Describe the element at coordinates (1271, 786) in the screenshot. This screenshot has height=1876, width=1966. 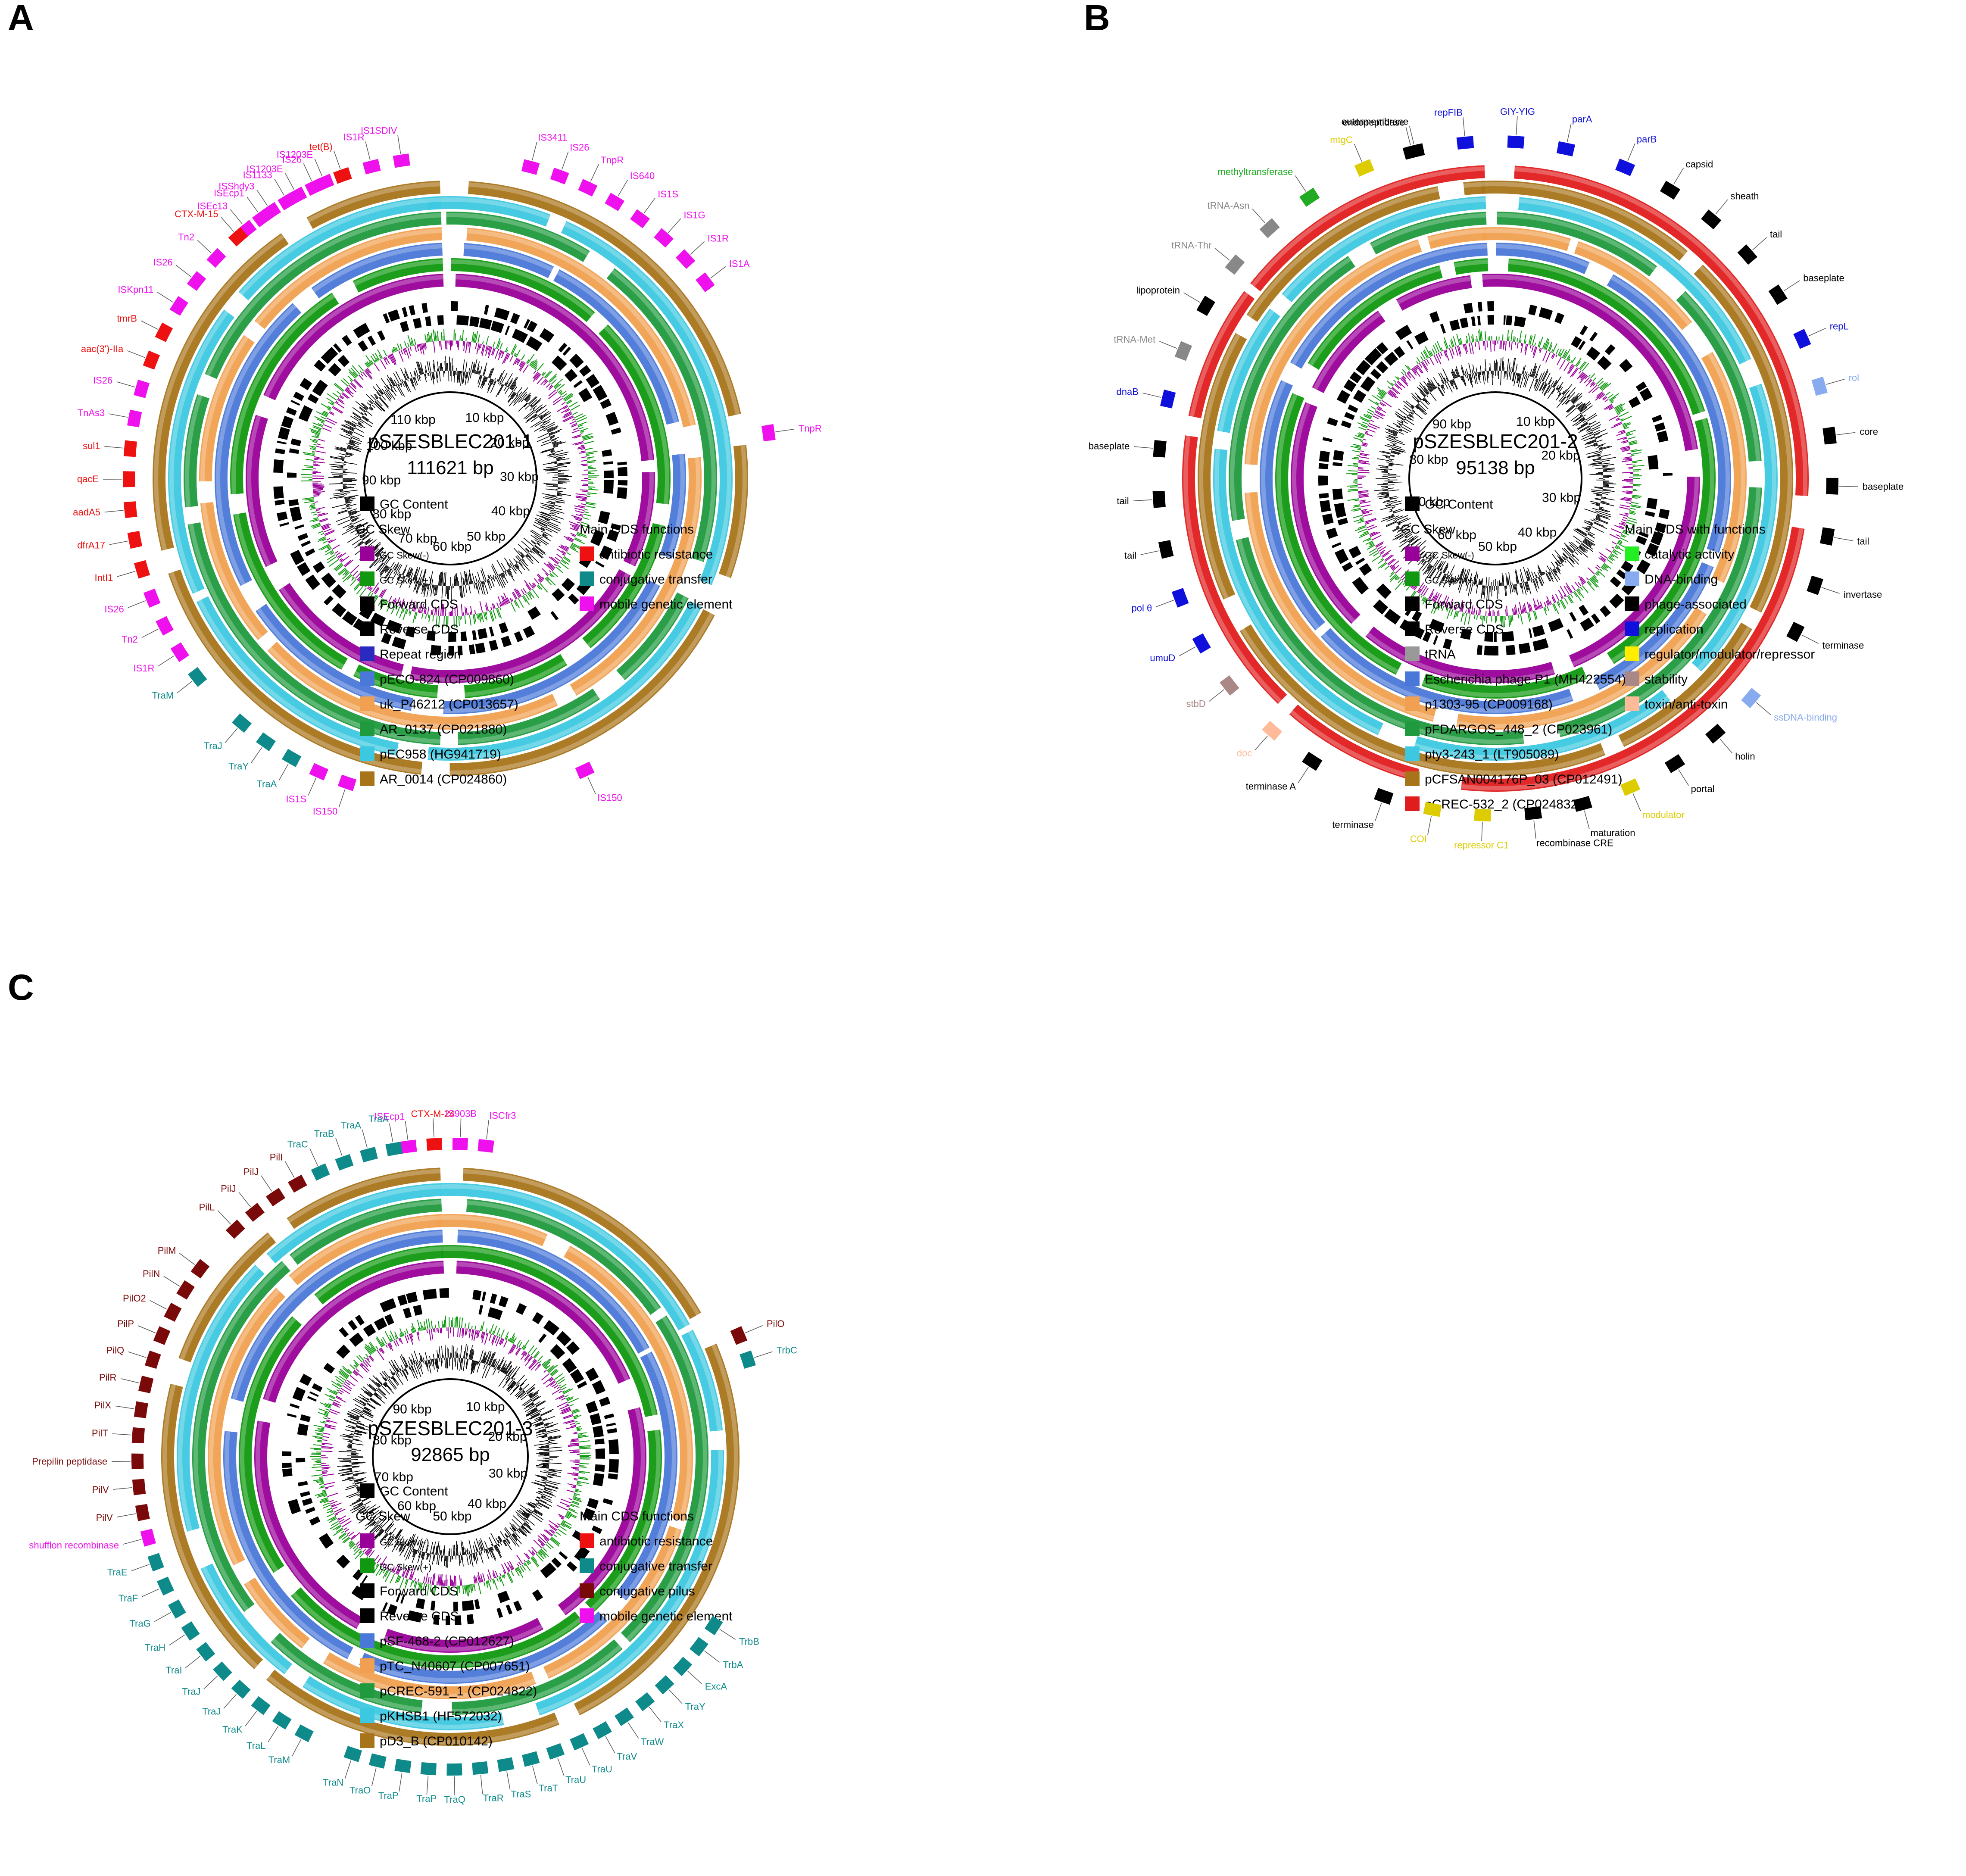
I see `gene-label: terminase A` at that location.